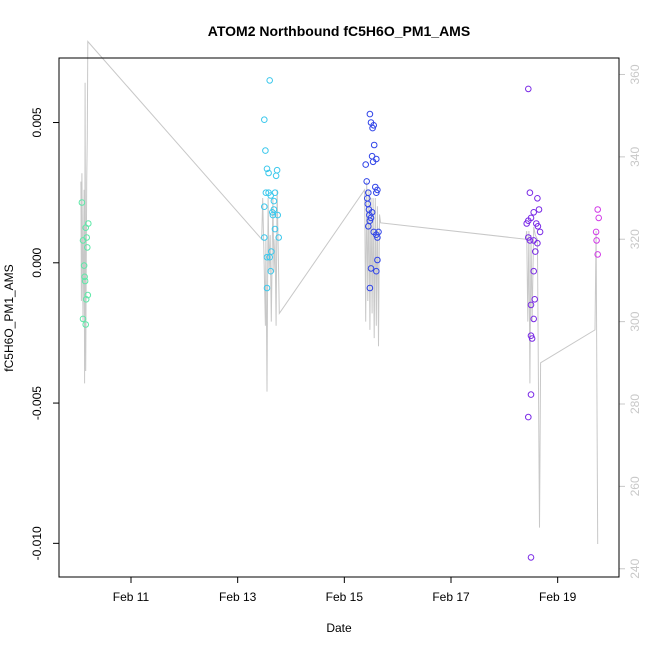 The width and height of the screenshot is (650, 650). Describe the element at coordinates (345, 597) in the screenshot. I see `x-tick-label: Feb 15` at that location.